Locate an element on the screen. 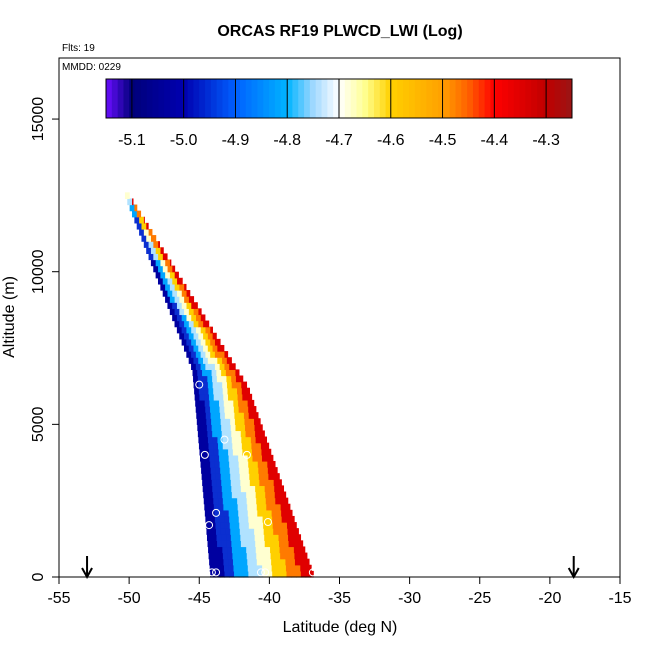 Image resolution: width=650 pixels, height=650 pixels. y-tick-label: 0 is located at coordinates (38, 576).